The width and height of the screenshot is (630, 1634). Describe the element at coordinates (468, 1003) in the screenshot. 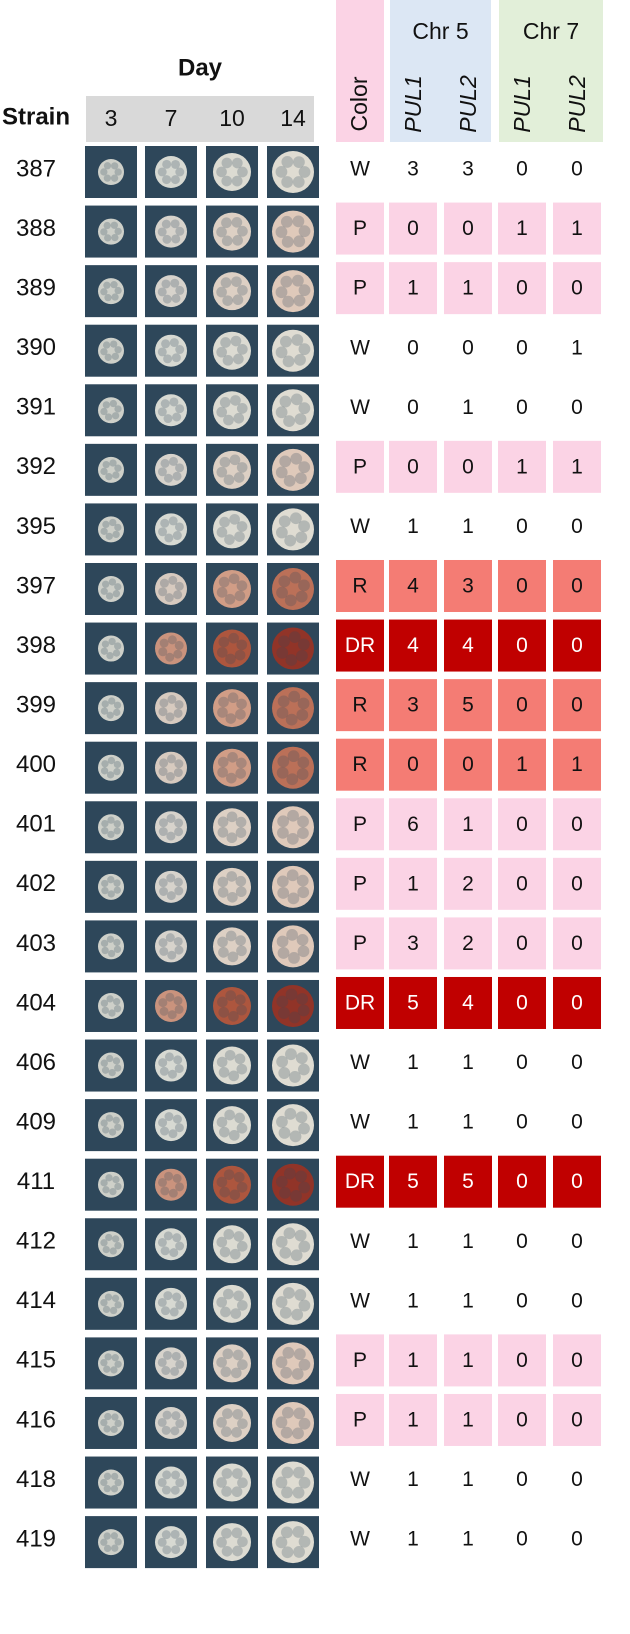

I see `count: 4` at that location.